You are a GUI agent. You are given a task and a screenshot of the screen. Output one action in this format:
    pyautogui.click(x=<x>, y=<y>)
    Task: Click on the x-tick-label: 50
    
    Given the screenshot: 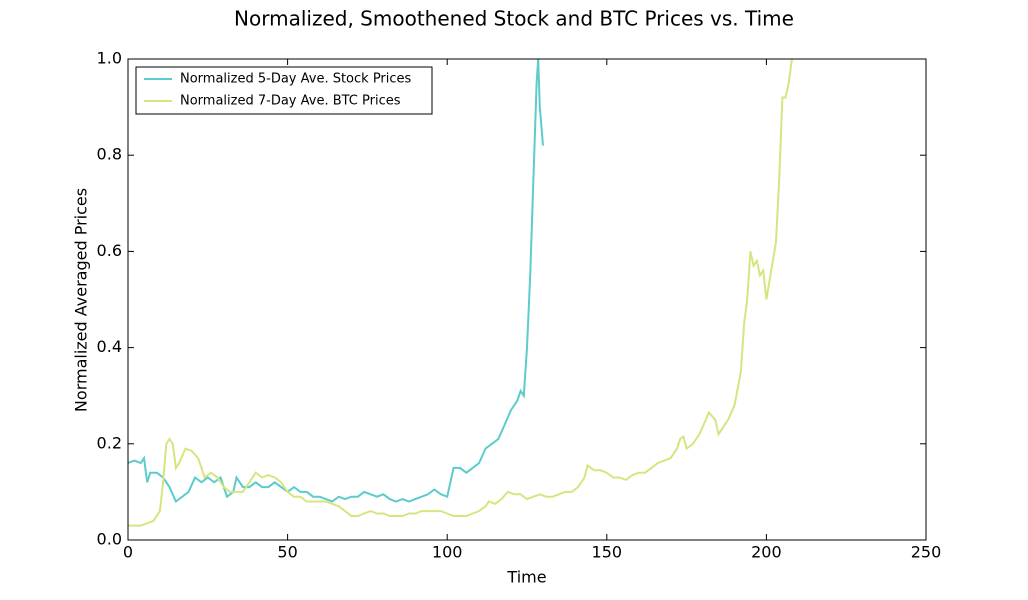 What is the action you would take?
    pyautogui.click(x=287, y=552)
    